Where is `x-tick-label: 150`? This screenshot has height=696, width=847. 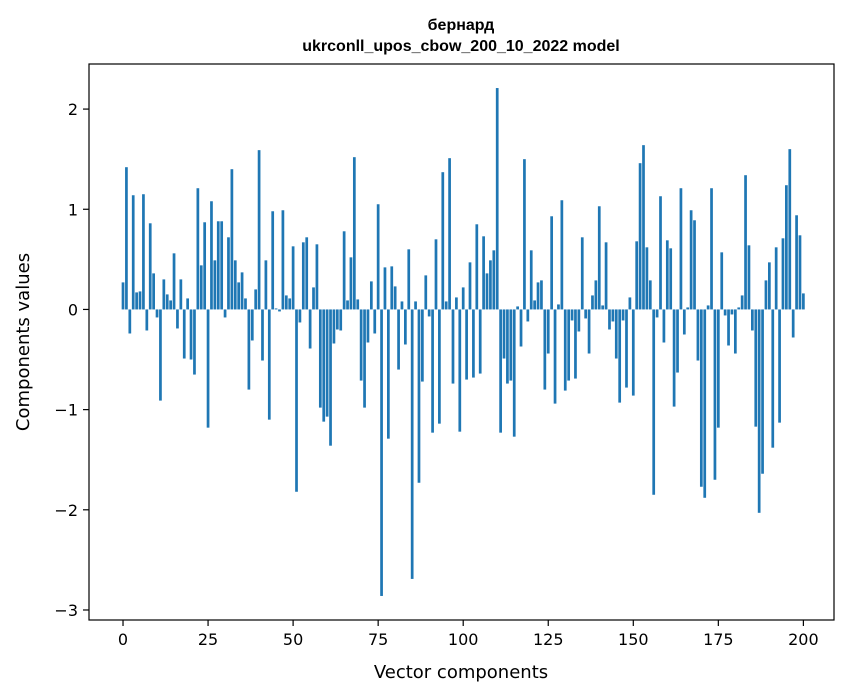 x-tick-label: 150 is located at coordinates (633, 639).